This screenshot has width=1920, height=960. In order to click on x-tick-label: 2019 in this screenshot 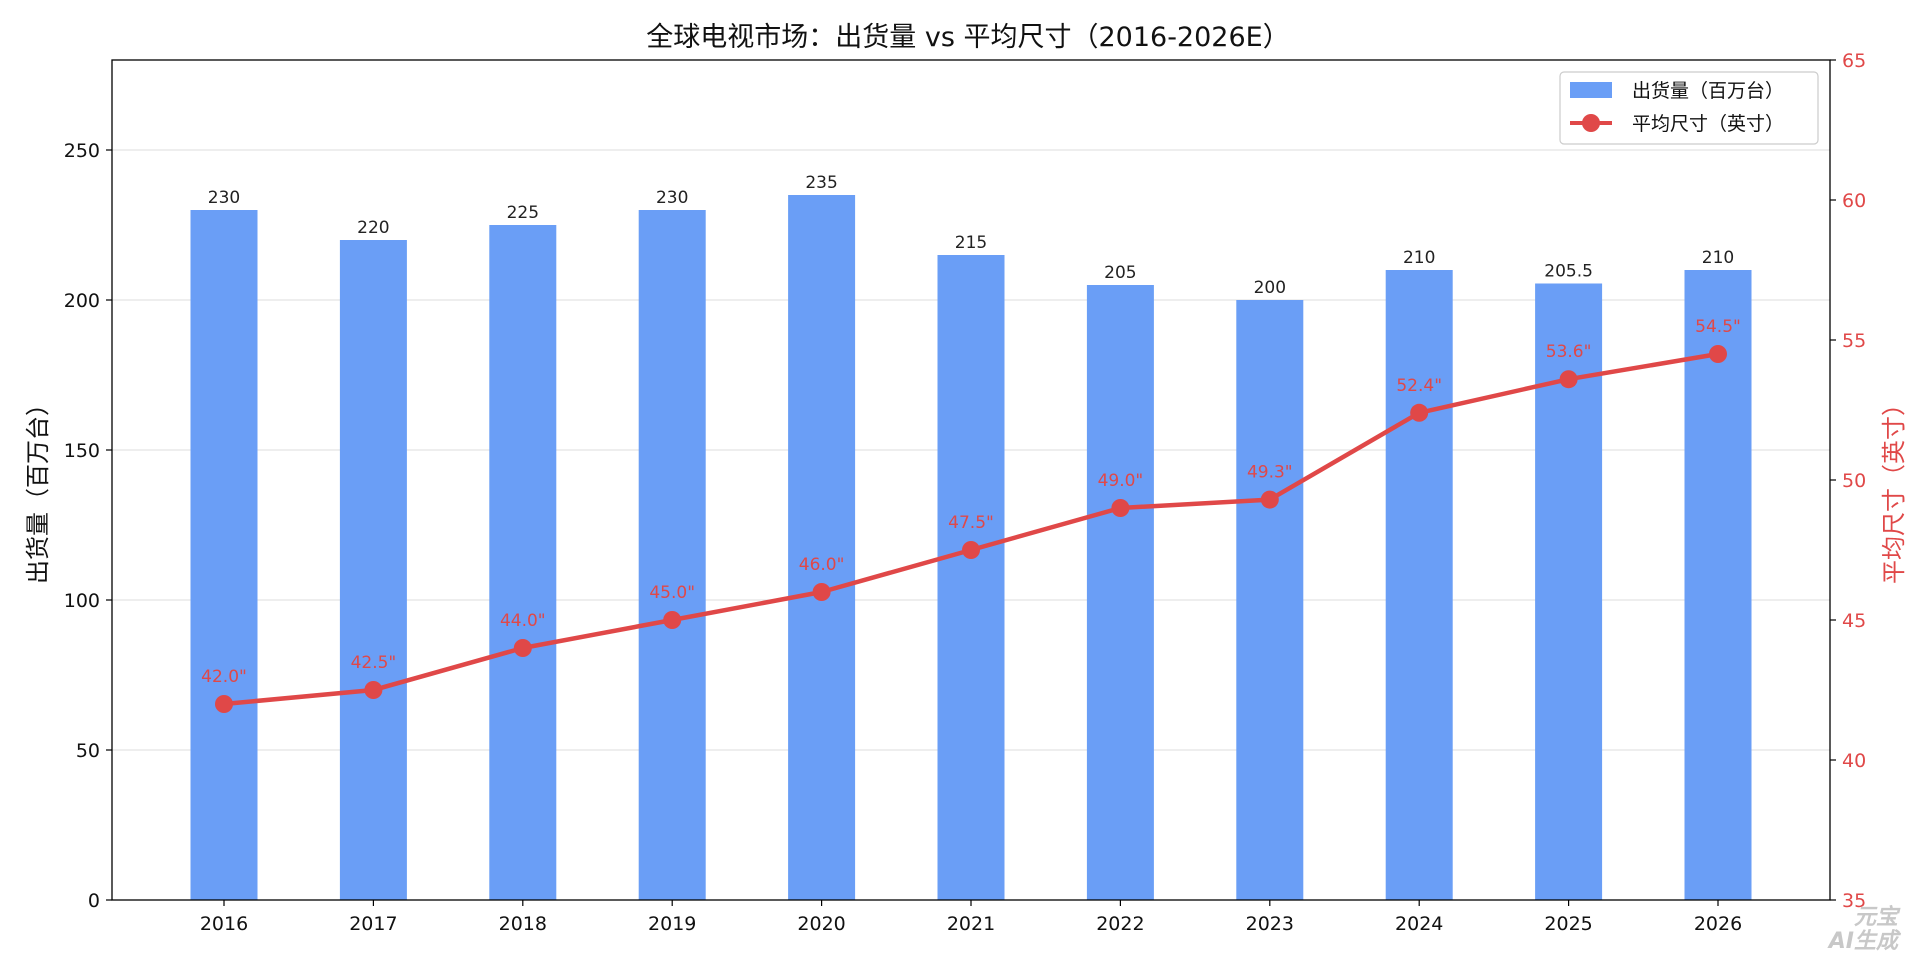, I will do `click(672, 924)`.